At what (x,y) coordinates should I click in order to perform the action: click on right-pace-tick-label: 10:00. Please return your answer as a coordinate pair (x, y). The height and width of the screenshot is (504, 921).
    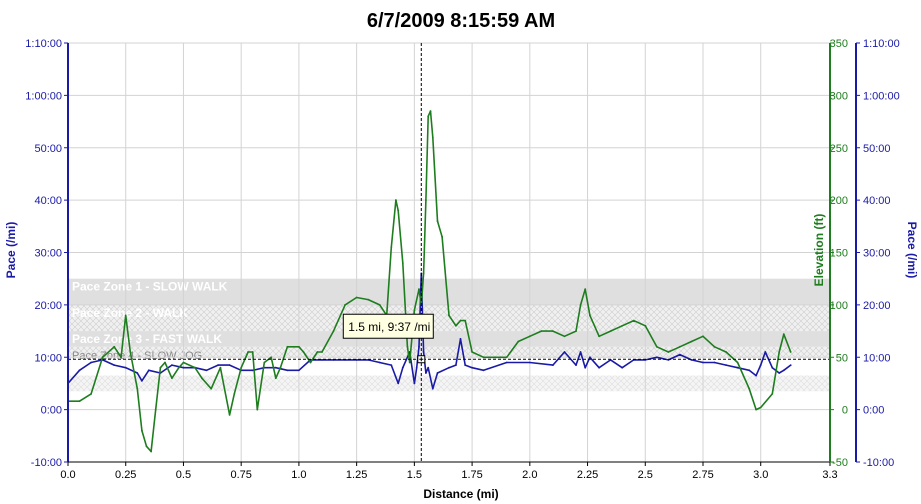
    Looking at the image, I should click on (877, 358).